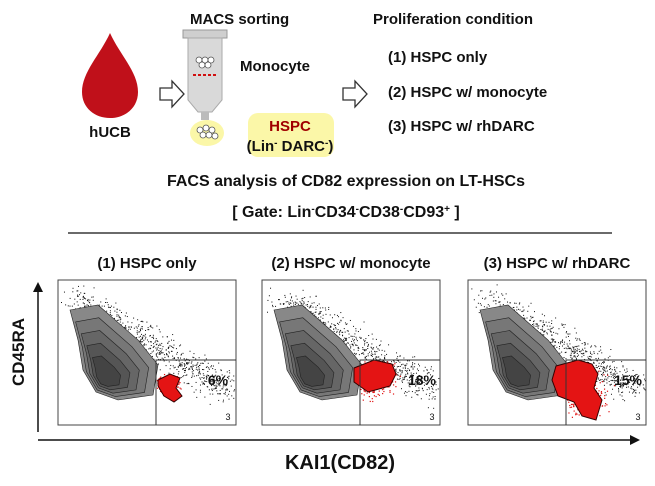 The width and height of the screenshot is (655, 486). What do you see at coordinates (275, 66) in the screenshot?
I see `monocyte-label: Monocyte` at bounding box center [275, 66].